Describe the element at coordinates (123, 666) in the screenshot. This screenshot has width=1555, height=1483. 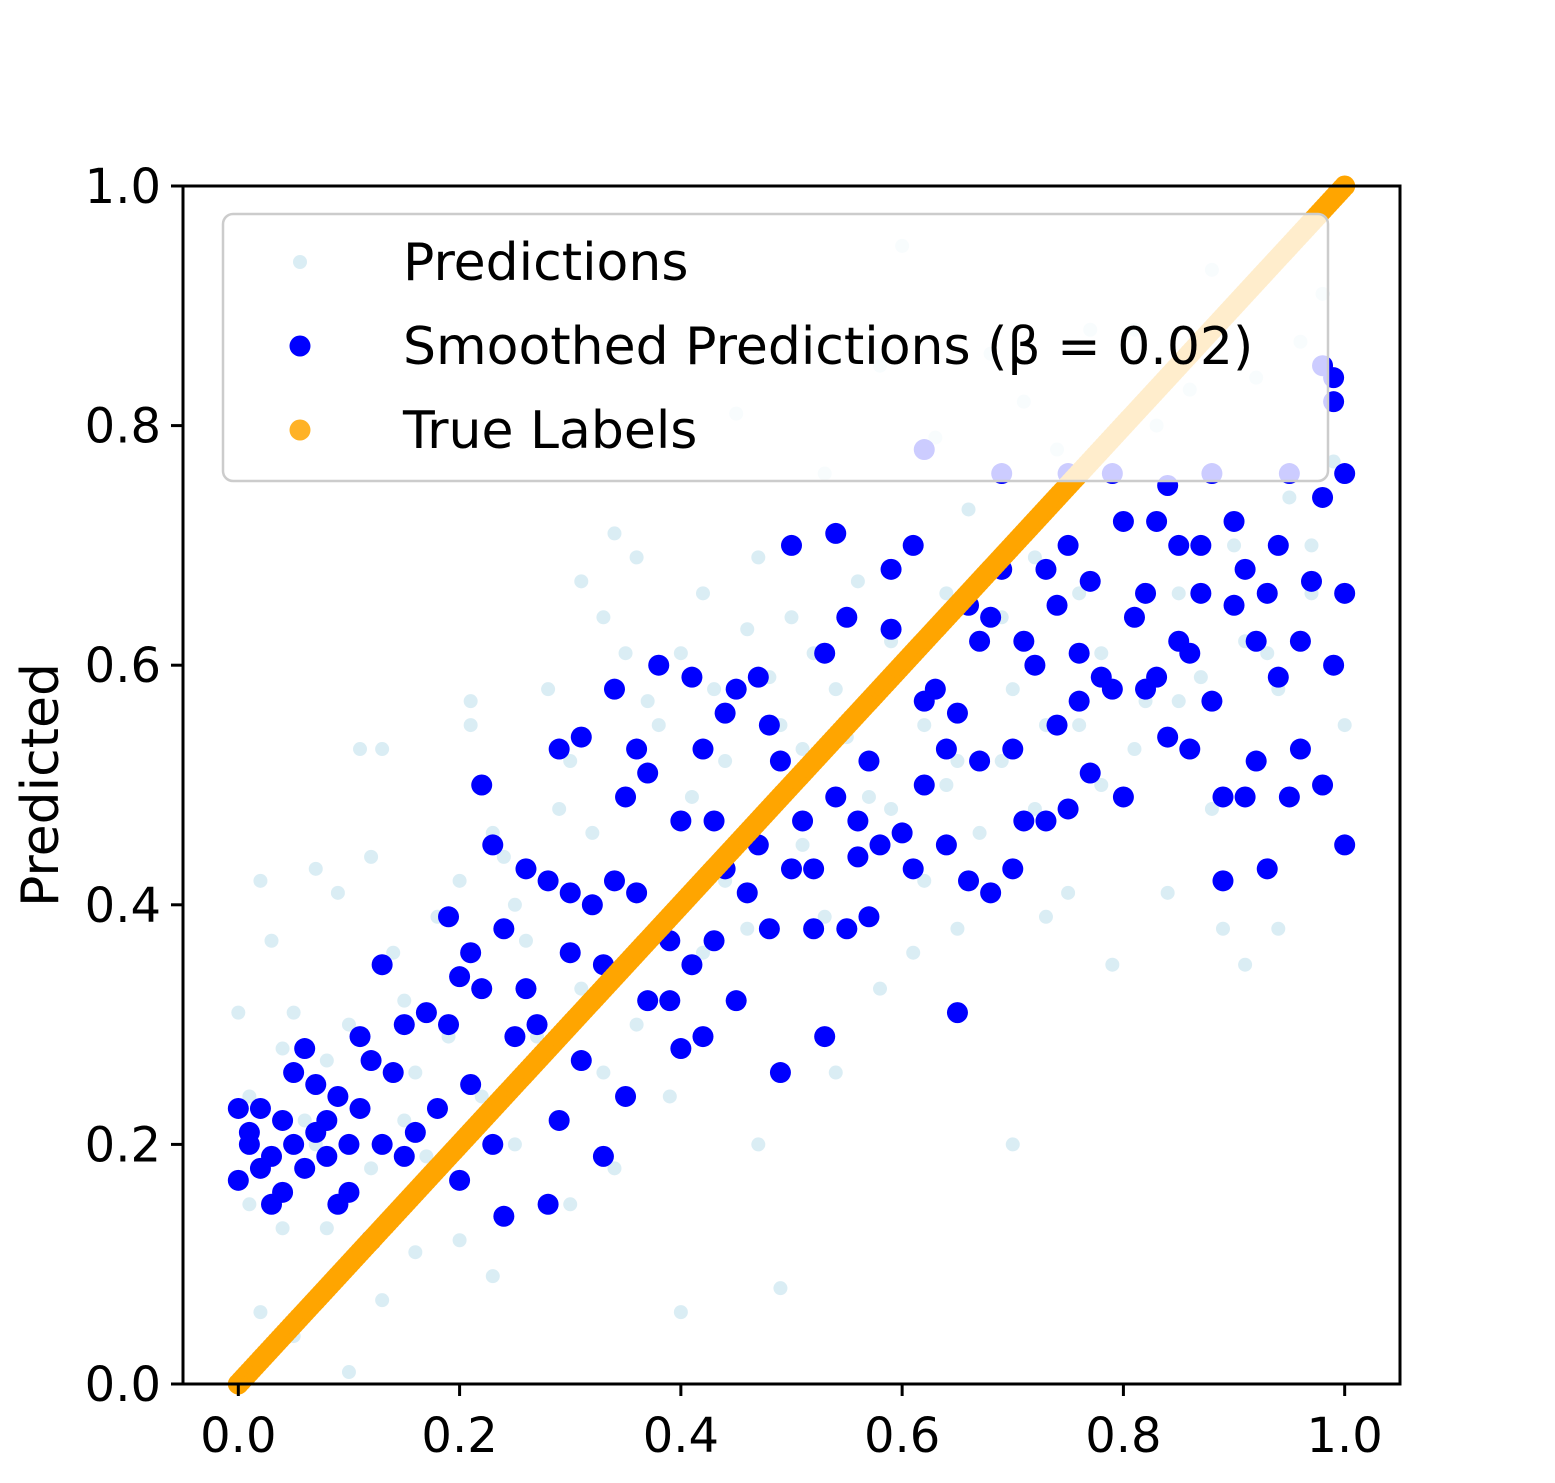
I see `y-tick-label: 0.6` at that location.